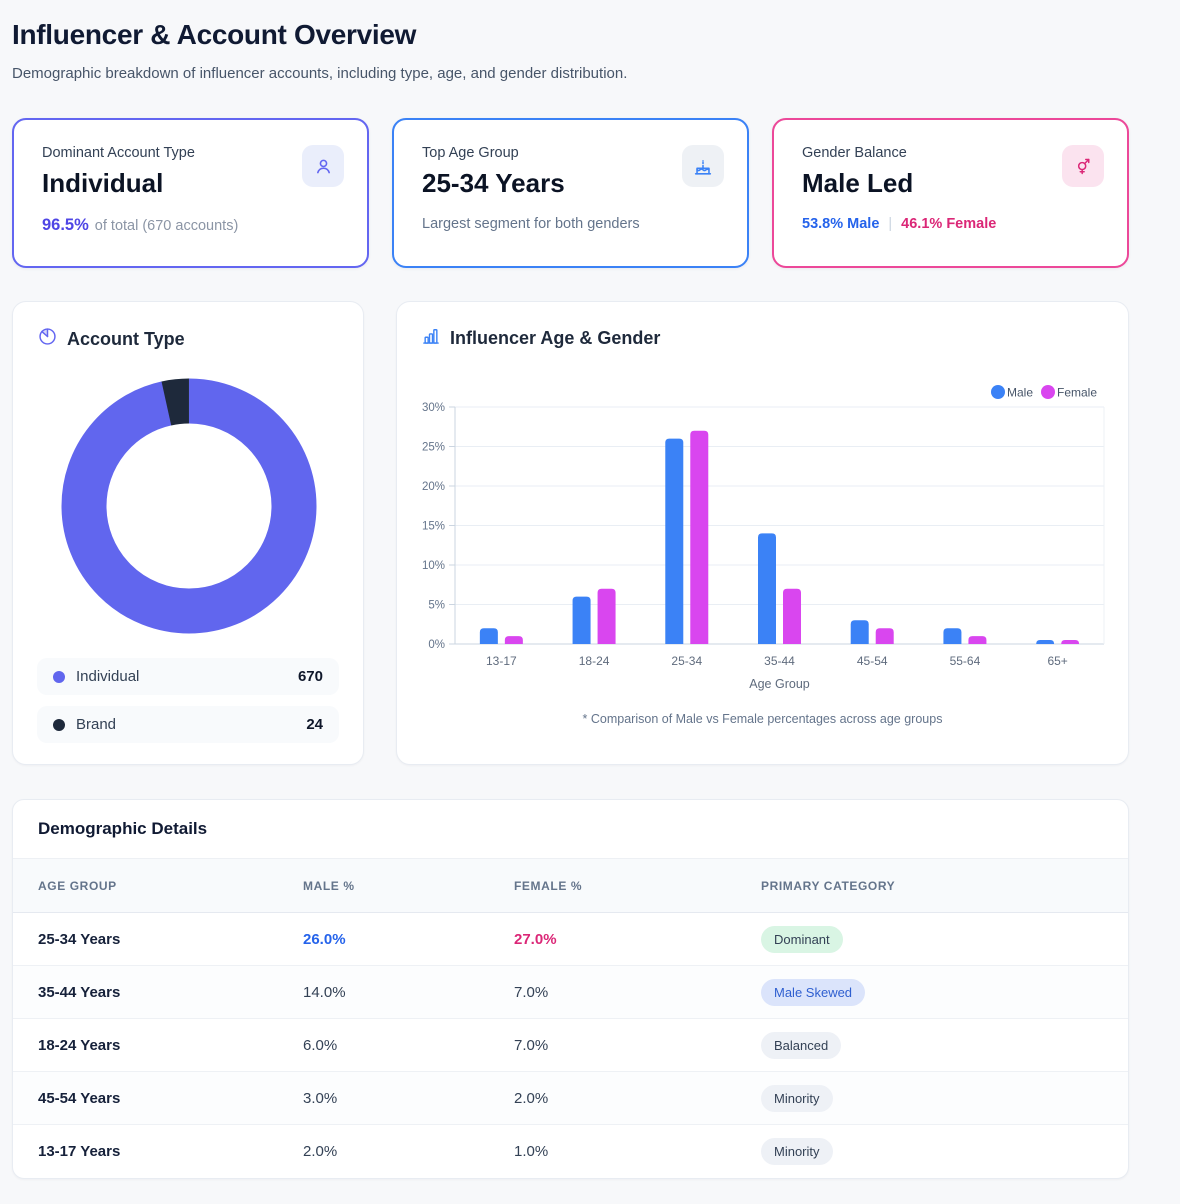 The width and height of the screenshot is (1180, 1204). What do you see at coordinates (431, 338) in the screenshot?
I see `bar-chart-icon` at bounding box center [431, 338].